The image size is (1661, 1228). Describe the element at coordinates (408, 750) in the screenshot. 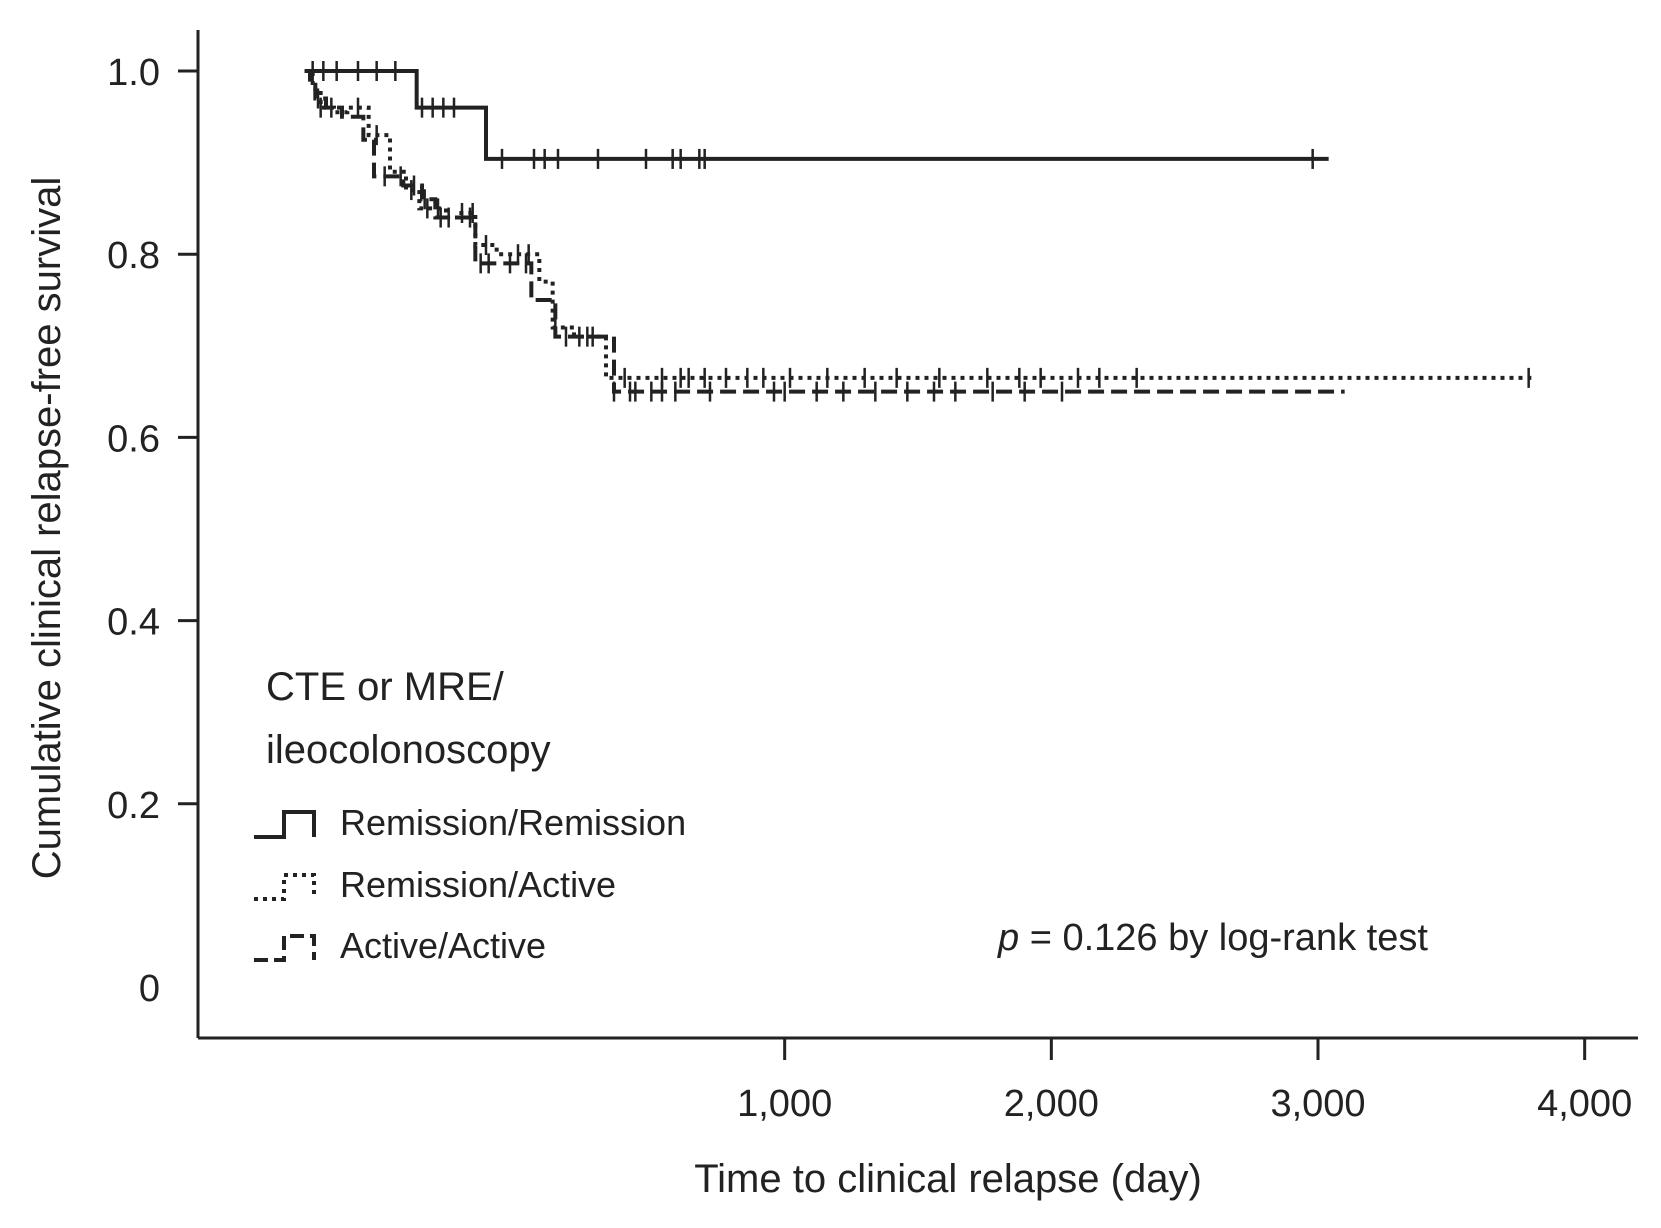

I see `legend-title-line-2: ileocolonoscopy` at that location.